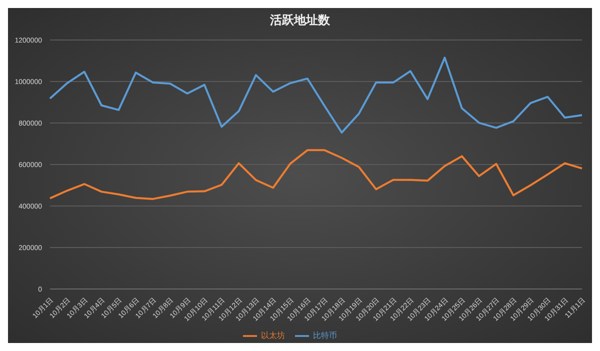 The height and width of the screenshot is (351, 600). I want to click on line-series, so click(316, 174).